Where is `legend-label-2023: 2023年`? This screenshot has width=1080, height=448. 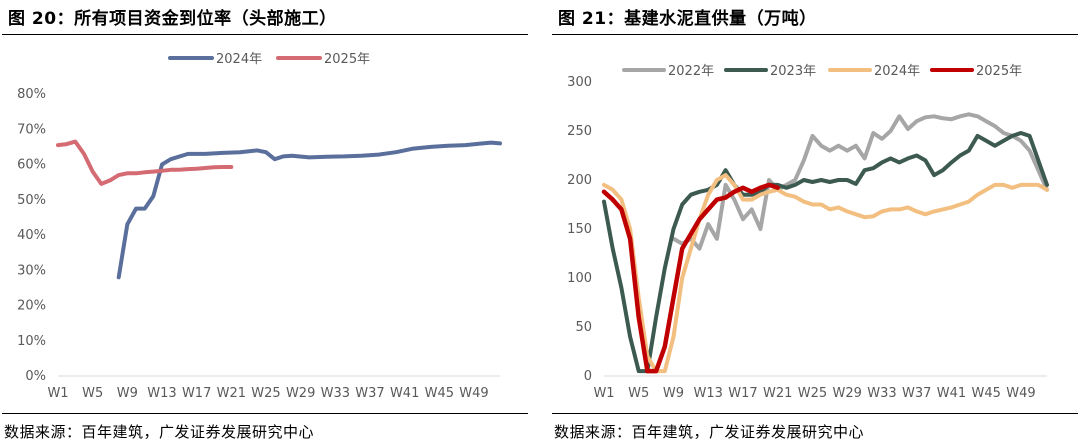
legend-label-2023: 2023年 is located at coordinates (793, 71).